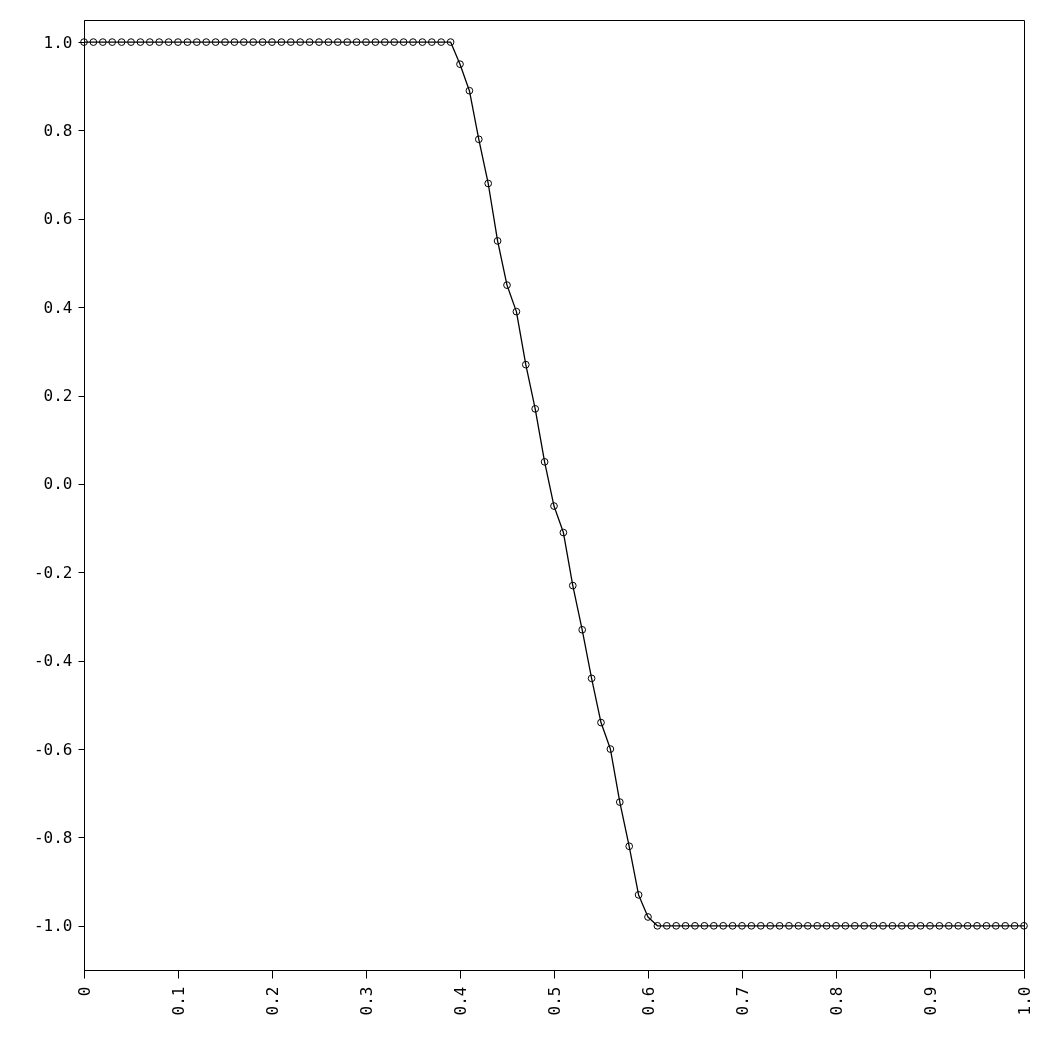  What do you see at coordinates (554, 1001) in the screenshot?
I see `x-tick-label: 0.5` at bounding box center [554, 1001].